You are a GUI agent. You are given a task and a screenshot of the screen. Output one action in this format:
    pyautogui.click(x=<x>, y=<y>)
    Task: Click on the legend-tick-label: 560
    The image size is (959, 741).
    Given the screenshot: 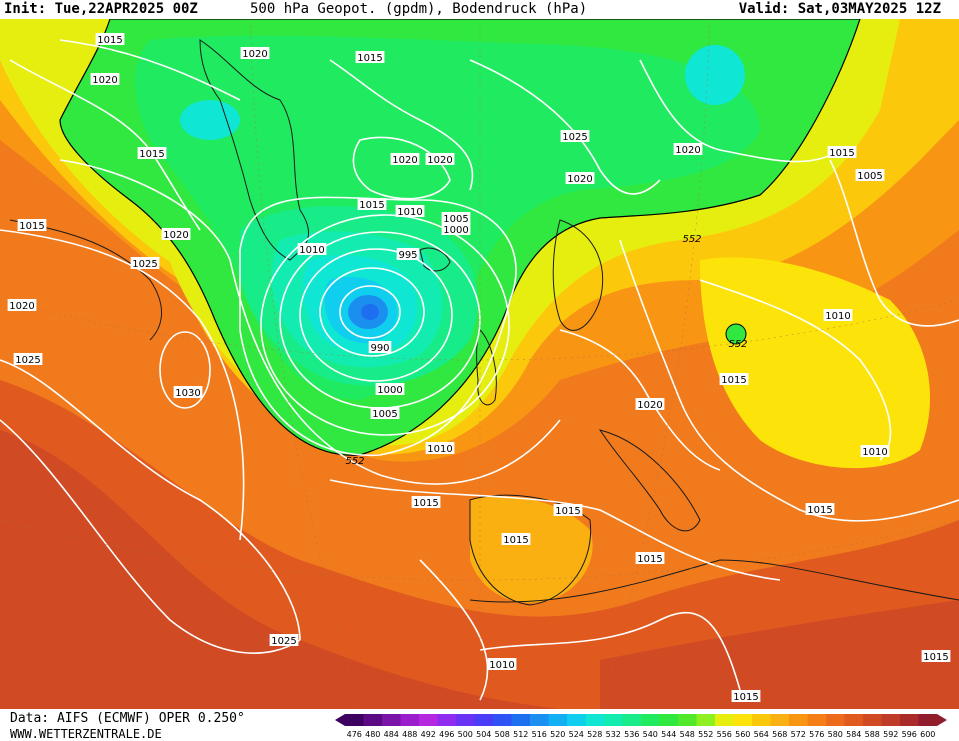 What is the action you would take?
    pyautogui.click(x=742, y=734)
    